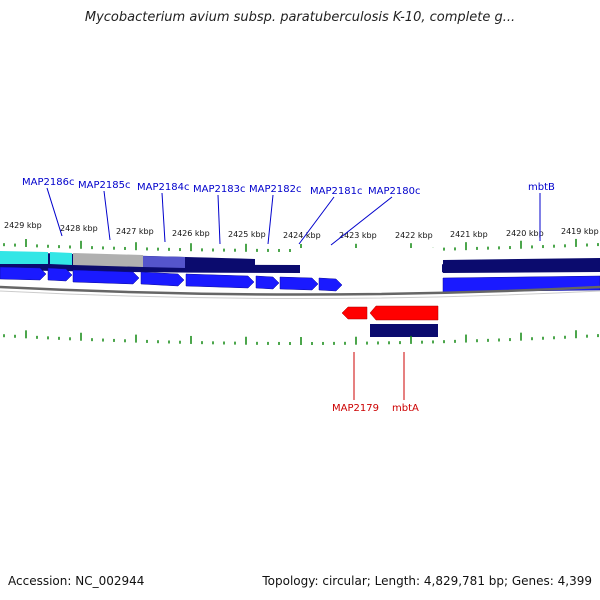  What do you see at coordinates (23, 225) in the screenshot?
I see `kbp-label: 2429 kbp` at bounding box center [23, 225].